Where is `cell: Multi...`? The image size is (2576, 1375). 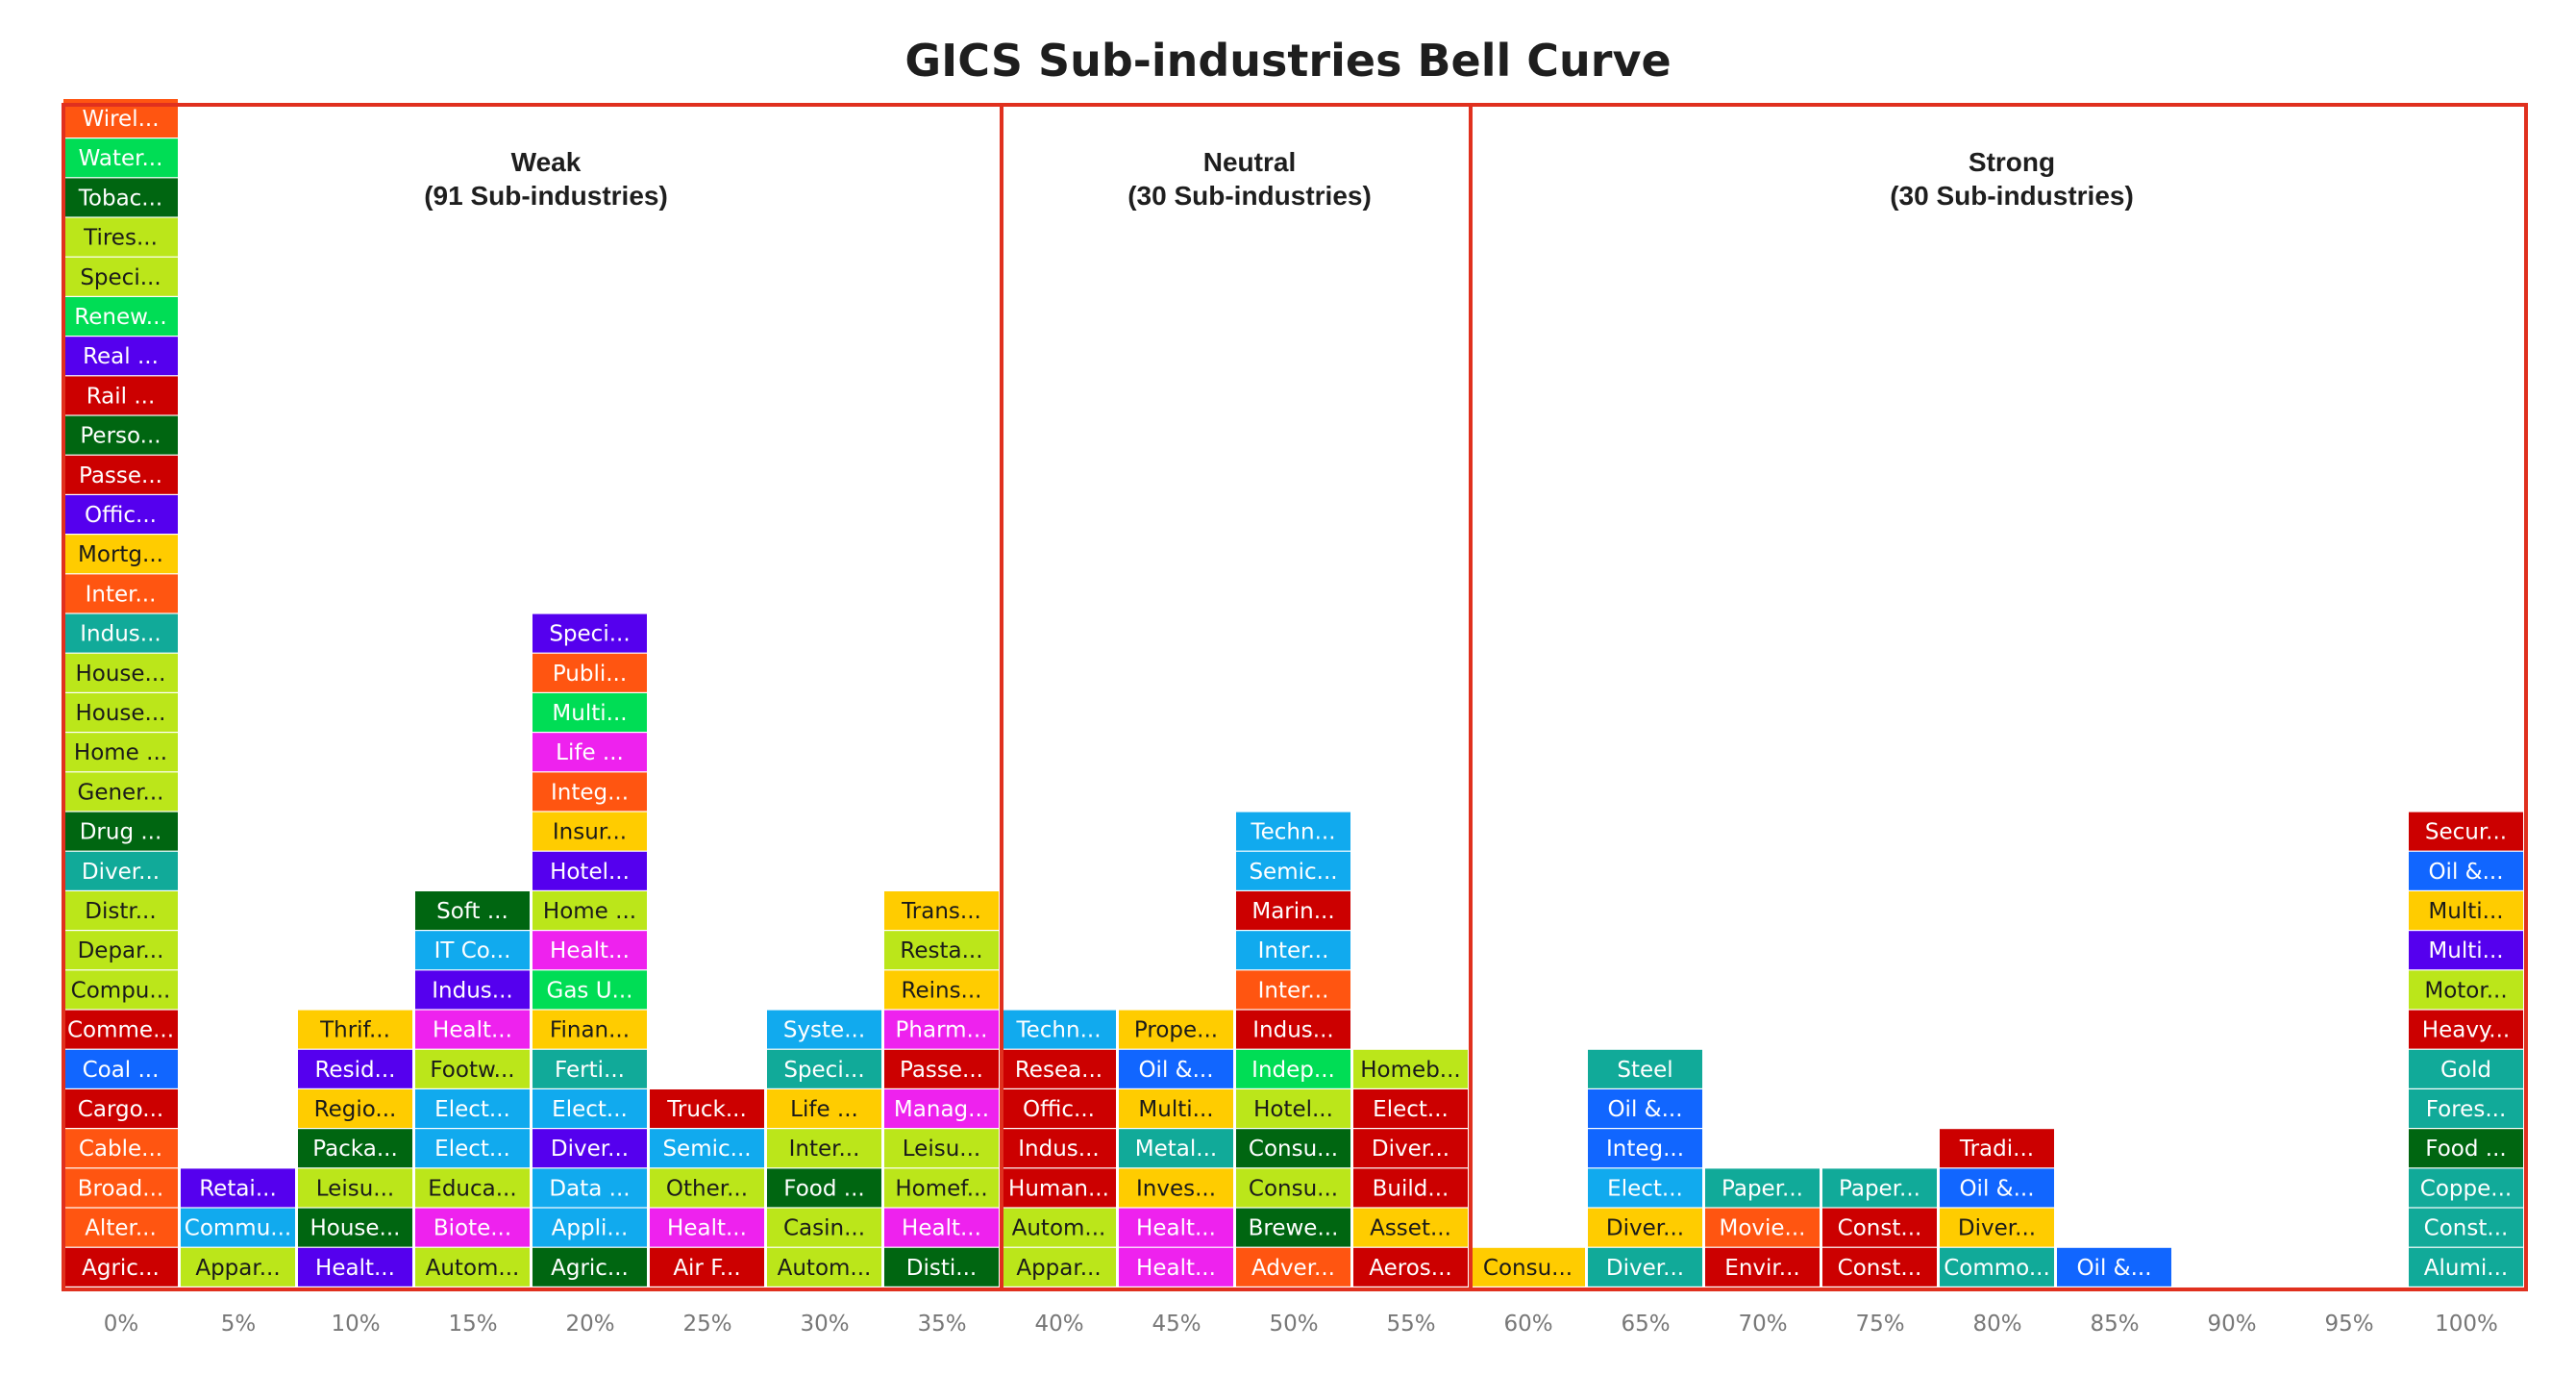 cell: Multi... is located at coordinates (2466, 950).